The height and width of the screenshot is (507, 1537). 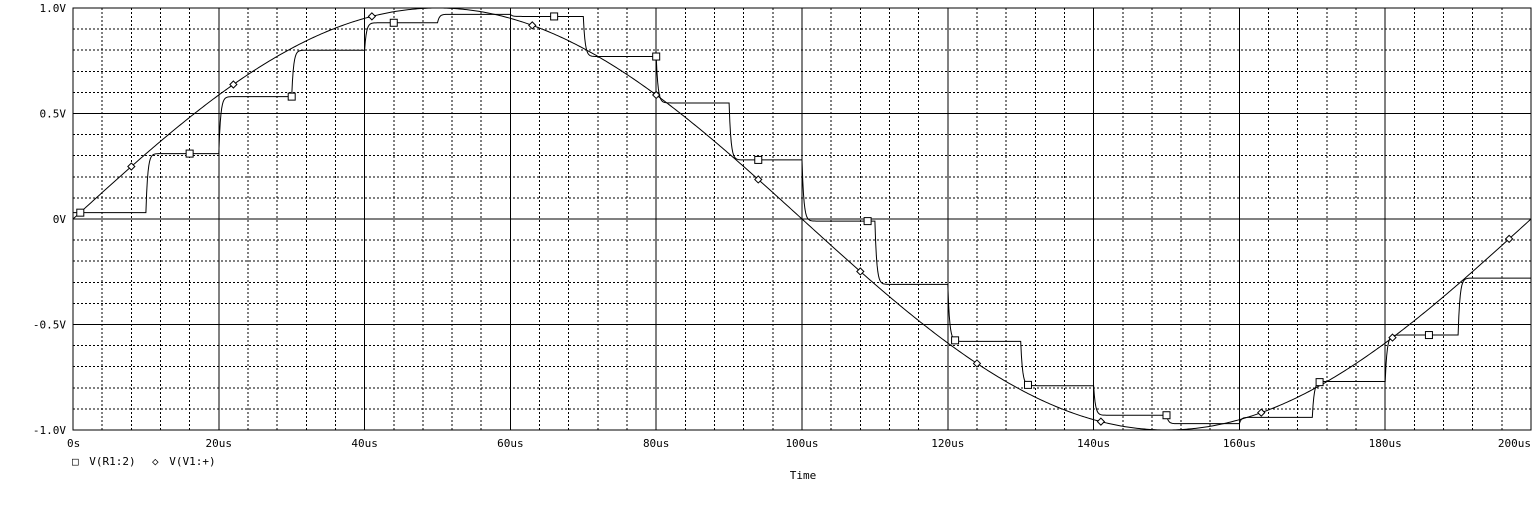 What do you see at coordinates (364, 443) in the screenshot?
I see `x-tick-label: 40us` at bounding box center [364, 443].